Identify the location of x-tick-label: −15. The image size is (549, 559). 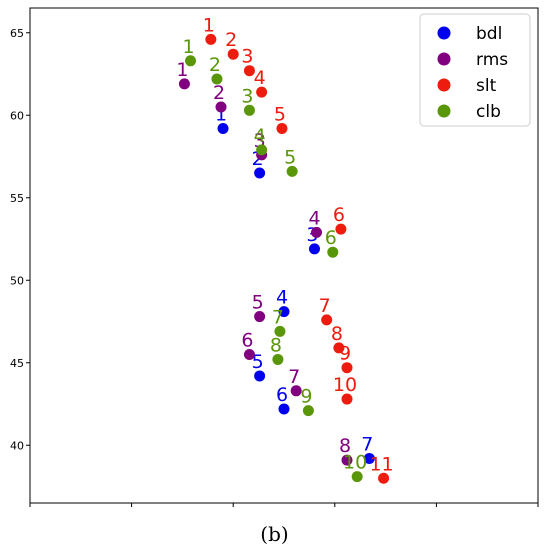
(537, 509).